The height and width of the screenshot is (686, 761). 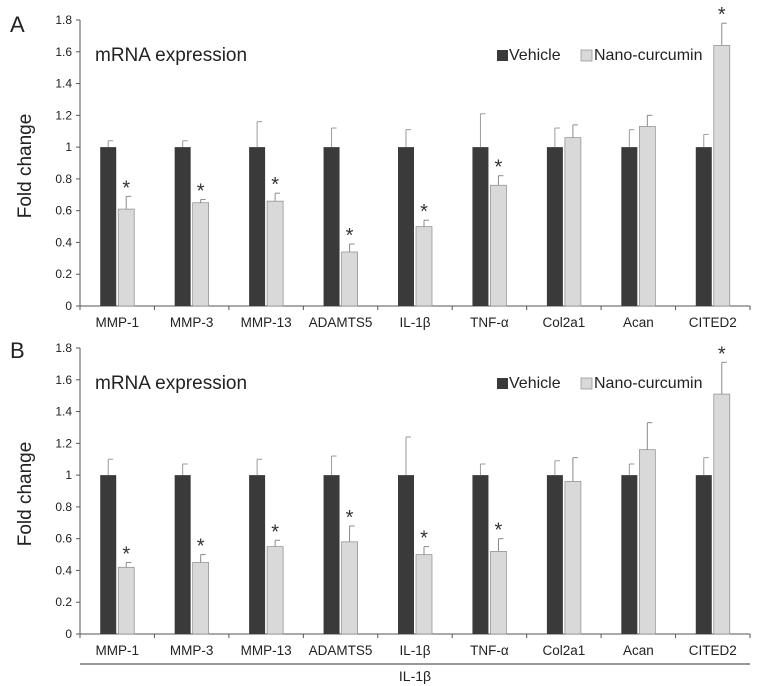 I want to click on panel-label: B, so click(x=17, y=350).